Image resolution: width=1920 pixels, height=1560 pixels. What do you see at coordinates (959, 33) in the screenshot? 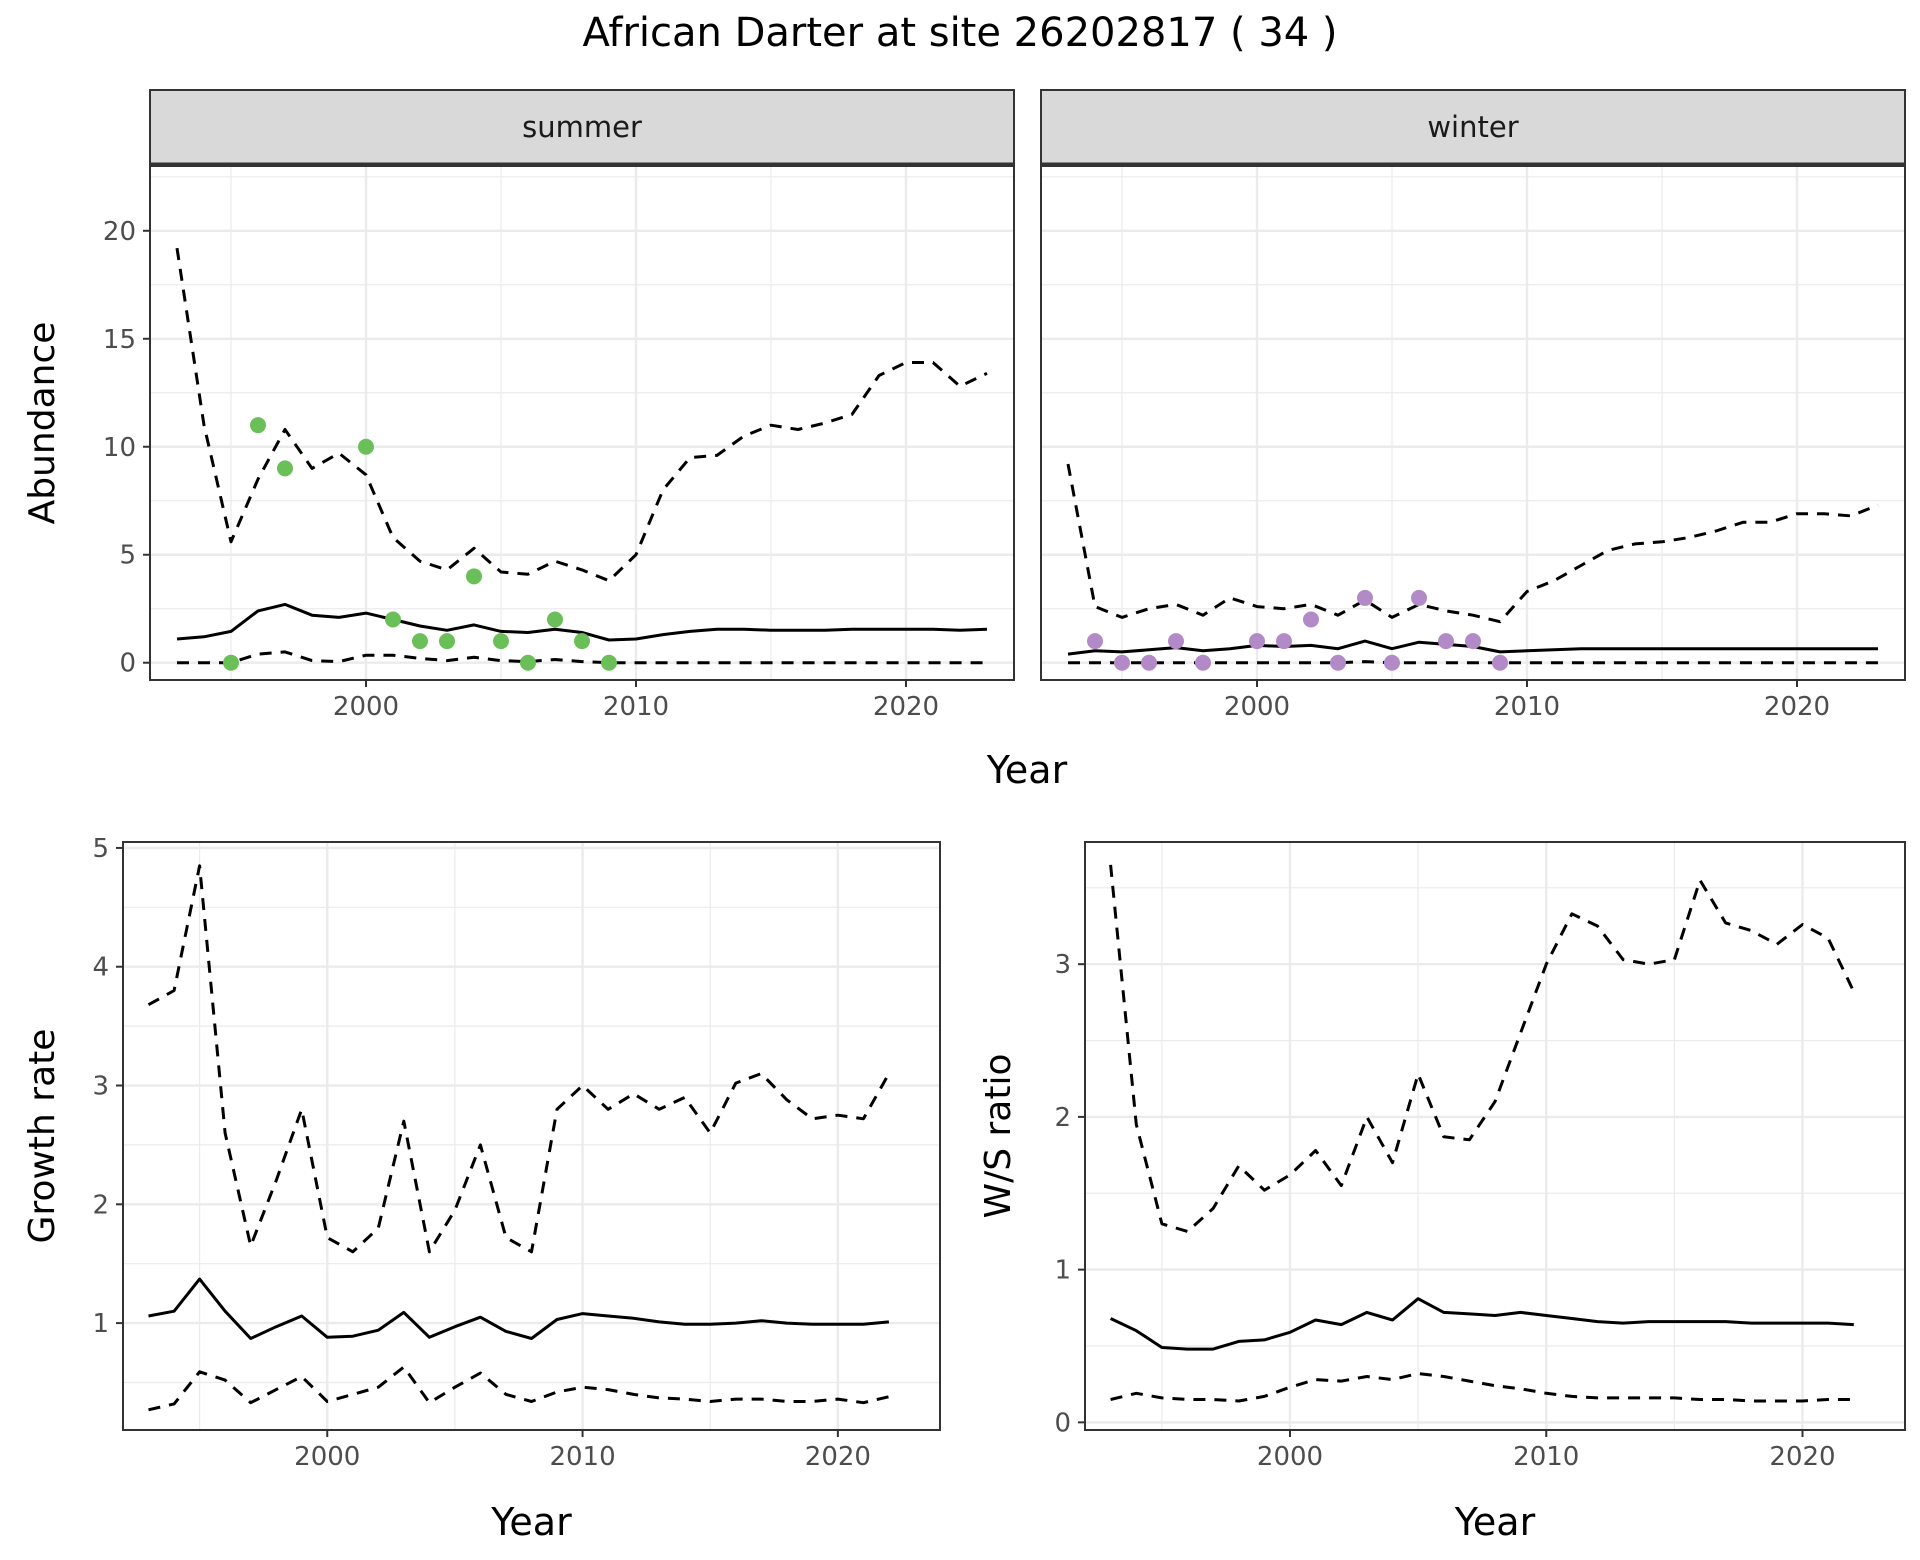
I see `figure-title: African Darter at site 26202817 ( 34 )` at bounding box center [959, 33].